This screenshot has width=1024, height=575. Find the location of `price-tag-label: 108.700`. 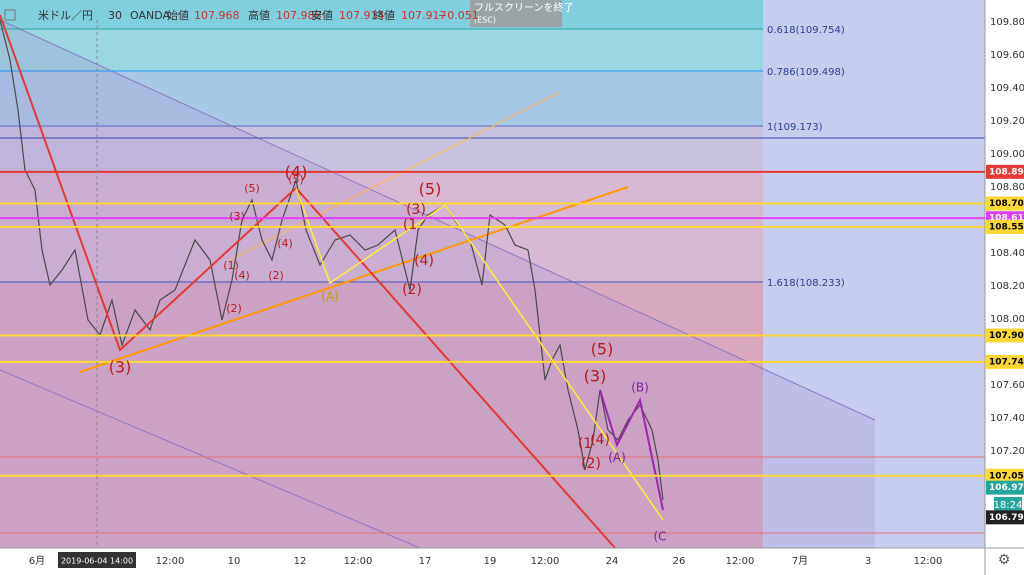

price-tag-label: 108.700 is located at coordinates (1006, 204).